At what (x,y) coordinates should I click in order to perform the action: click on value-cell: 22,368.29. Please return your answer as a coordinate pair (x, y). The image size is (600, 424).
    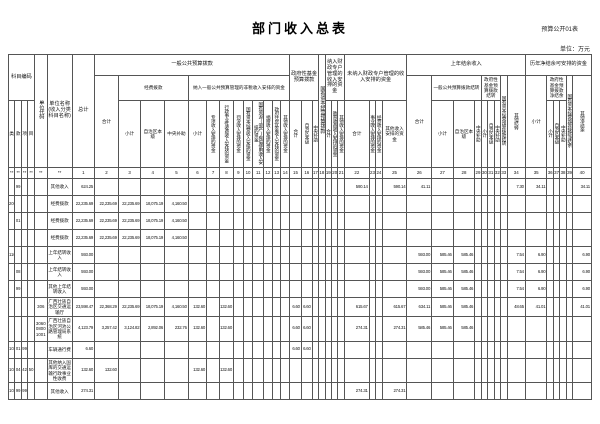
    Looking at the image, I should click on (106, 307).